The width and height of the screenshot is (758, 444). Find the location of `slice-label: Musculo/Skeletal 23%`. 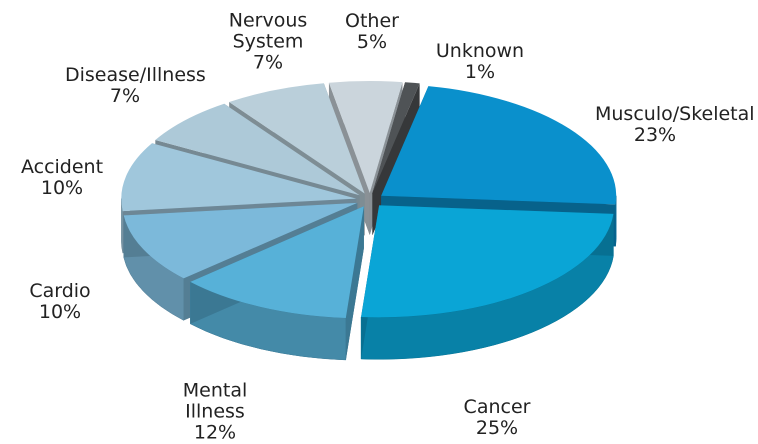

slice-label: Musculo/Skeletal 23% is located at coordinates (675, 124).